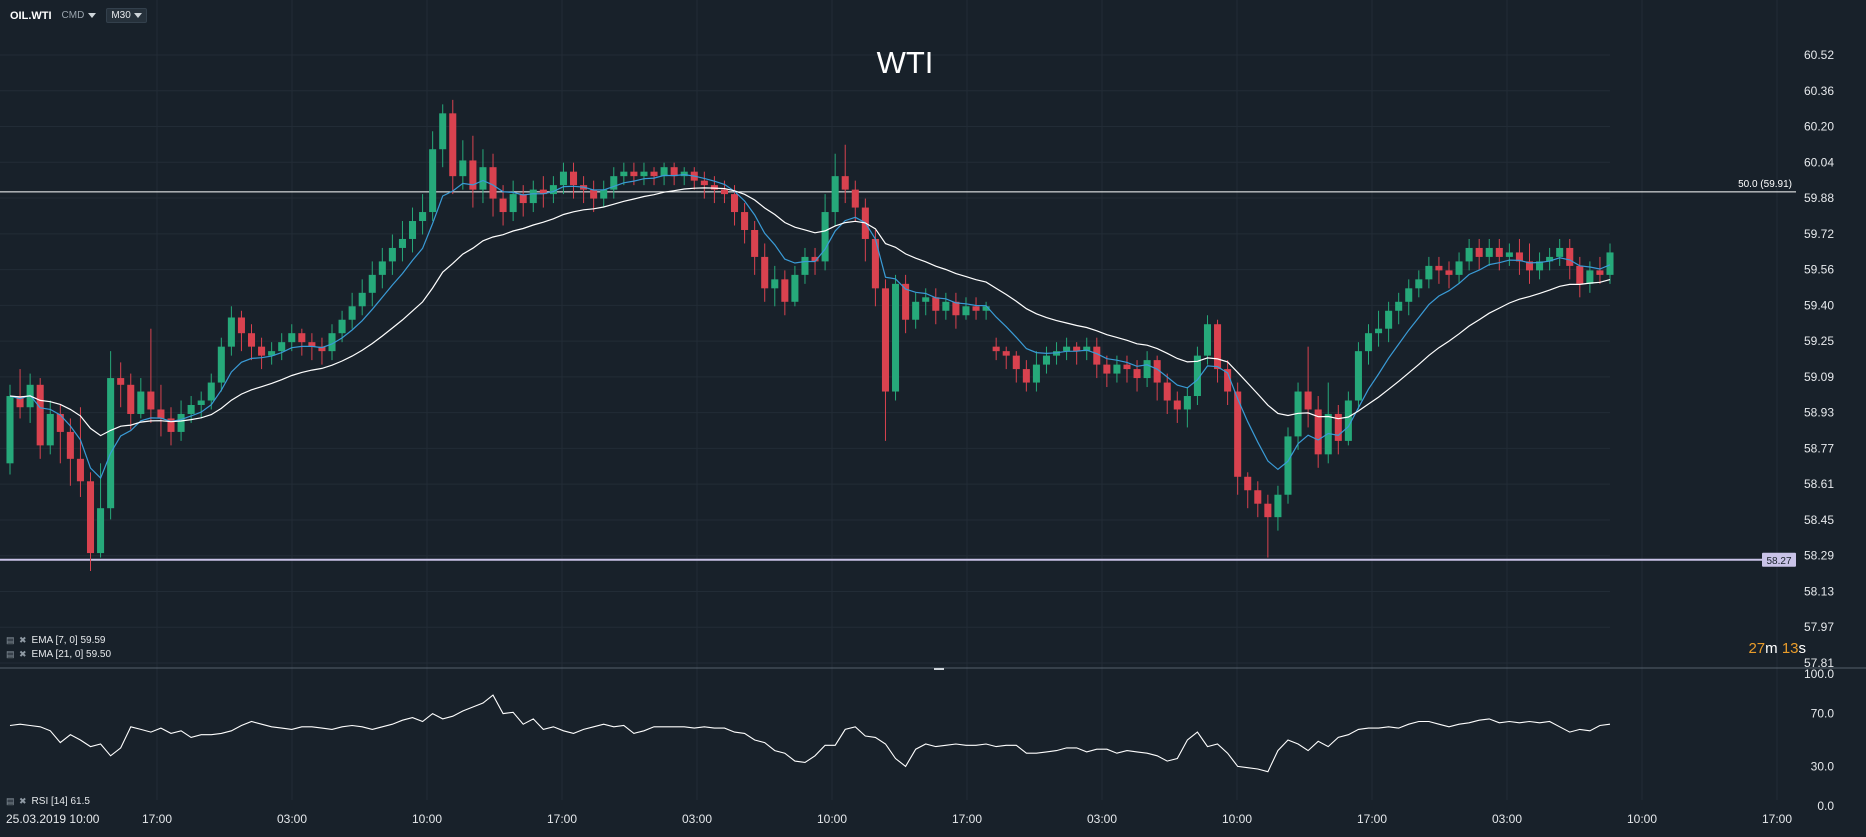 The width and height of the screenshot is (1866, 837). I want to click on price-tick-label: 58.61, so click(1819, 484).